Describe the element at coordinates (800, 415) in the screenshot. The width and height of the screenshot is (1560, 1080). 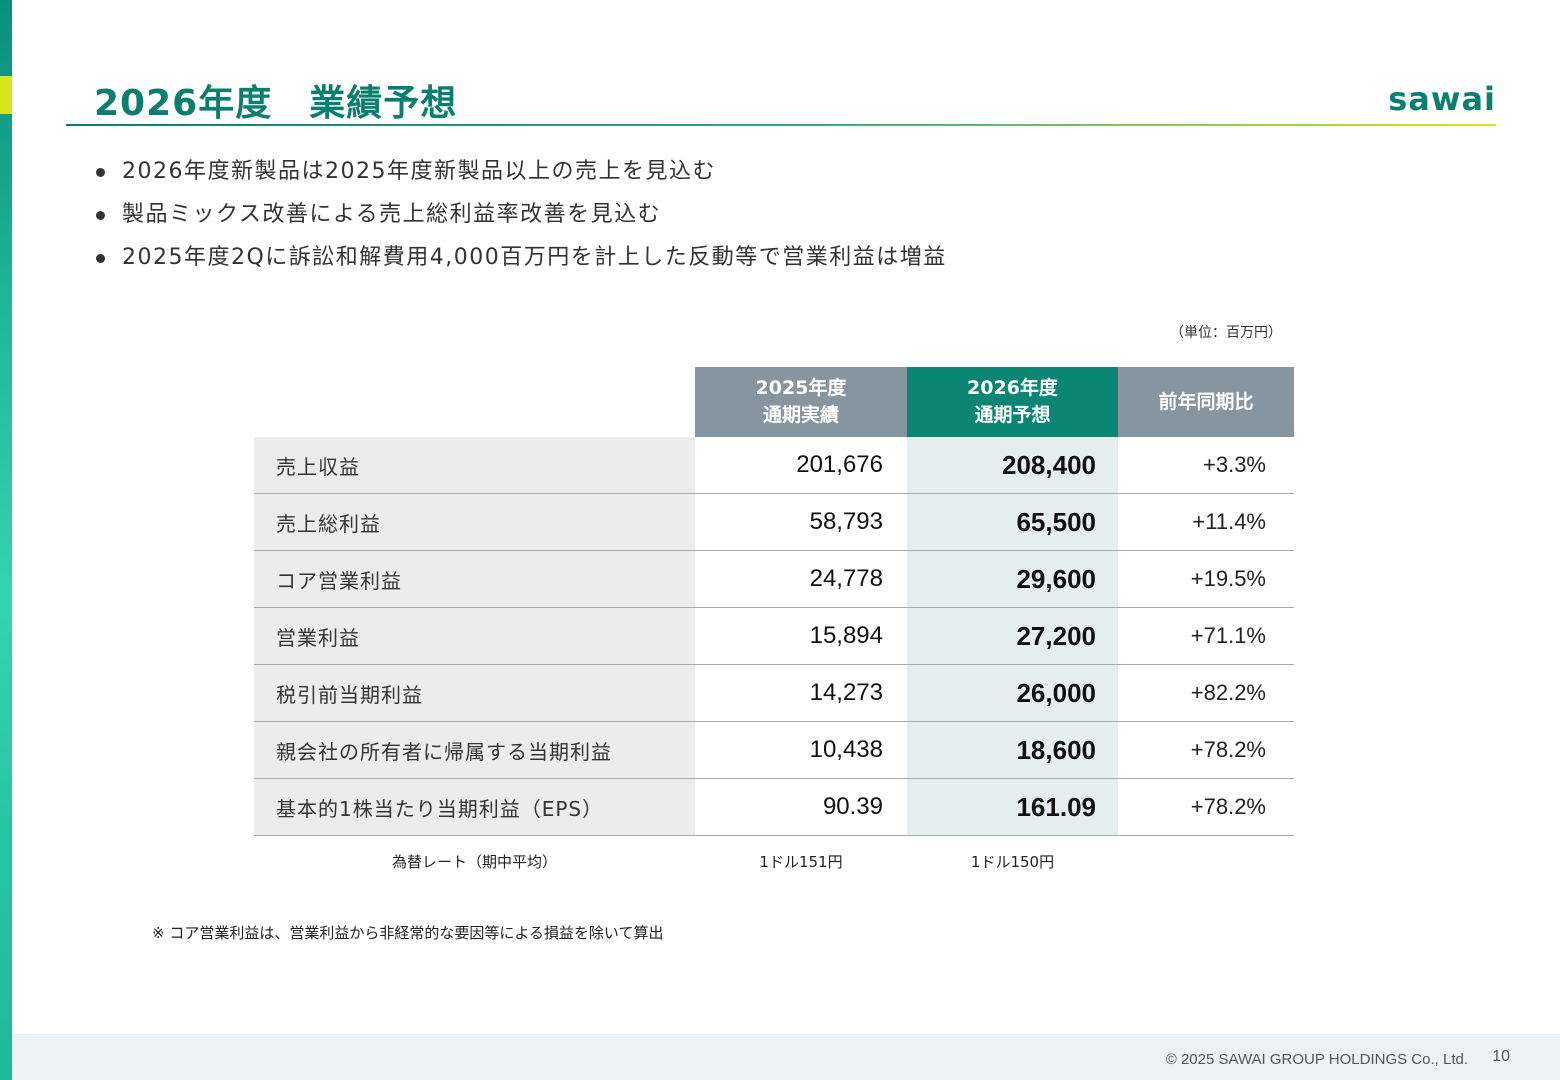
I see `header-actual-line2: 通期実績` at that location.